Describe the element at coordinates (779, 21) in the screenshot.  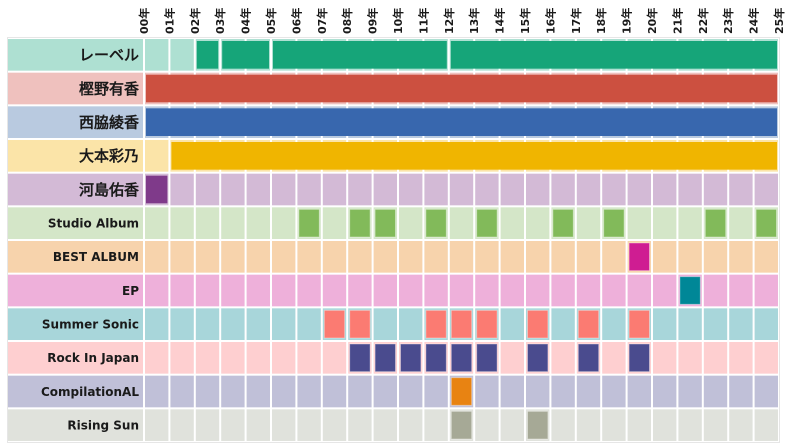
I see `x-tick: 25年` at that location.